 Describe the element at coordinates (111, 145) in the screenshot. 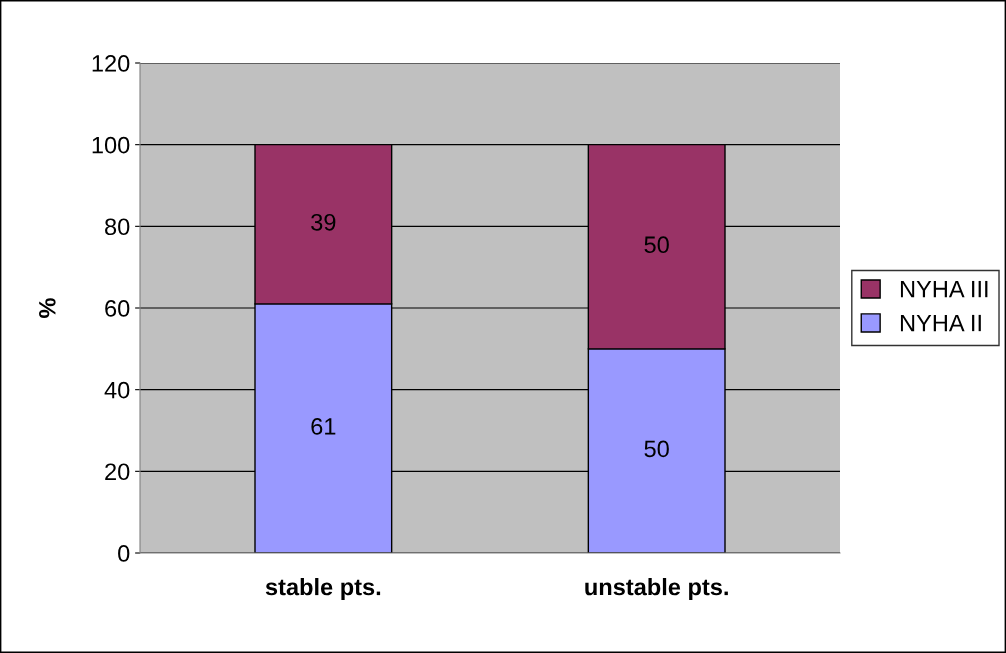

I see `y-tick-label: 100` at that location.